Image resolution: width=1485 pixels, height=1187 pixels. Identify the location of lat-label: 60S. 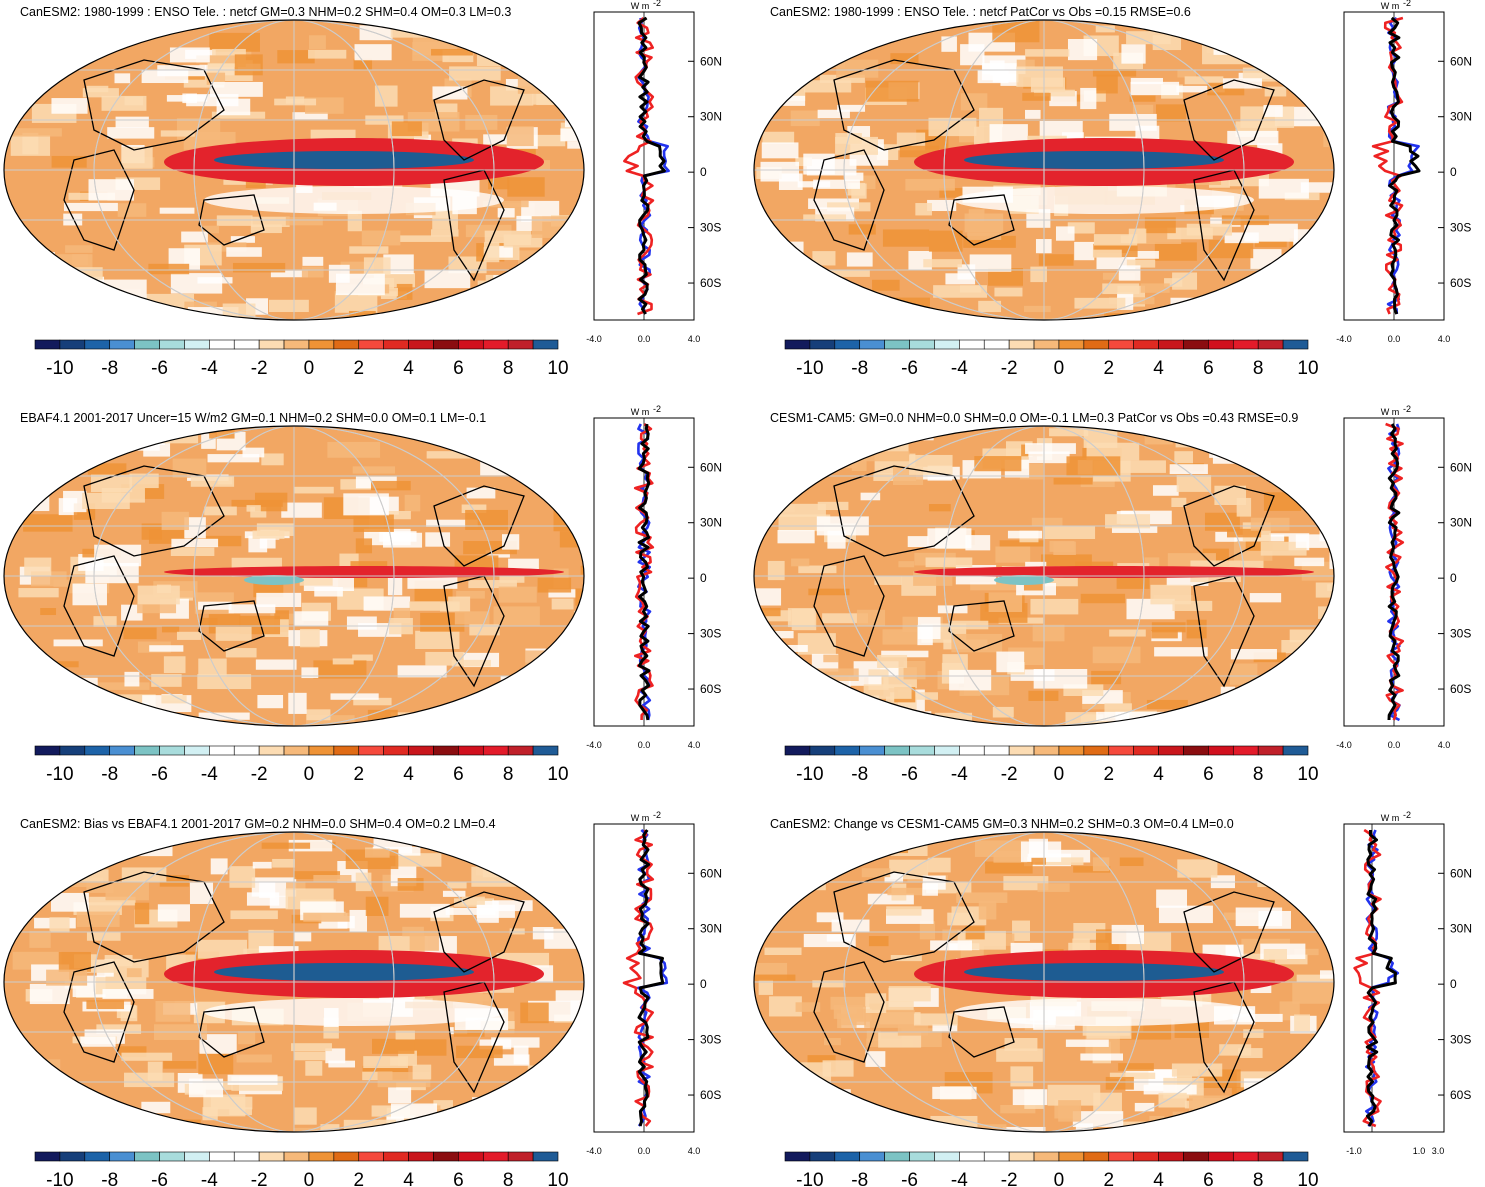
(710, 689).